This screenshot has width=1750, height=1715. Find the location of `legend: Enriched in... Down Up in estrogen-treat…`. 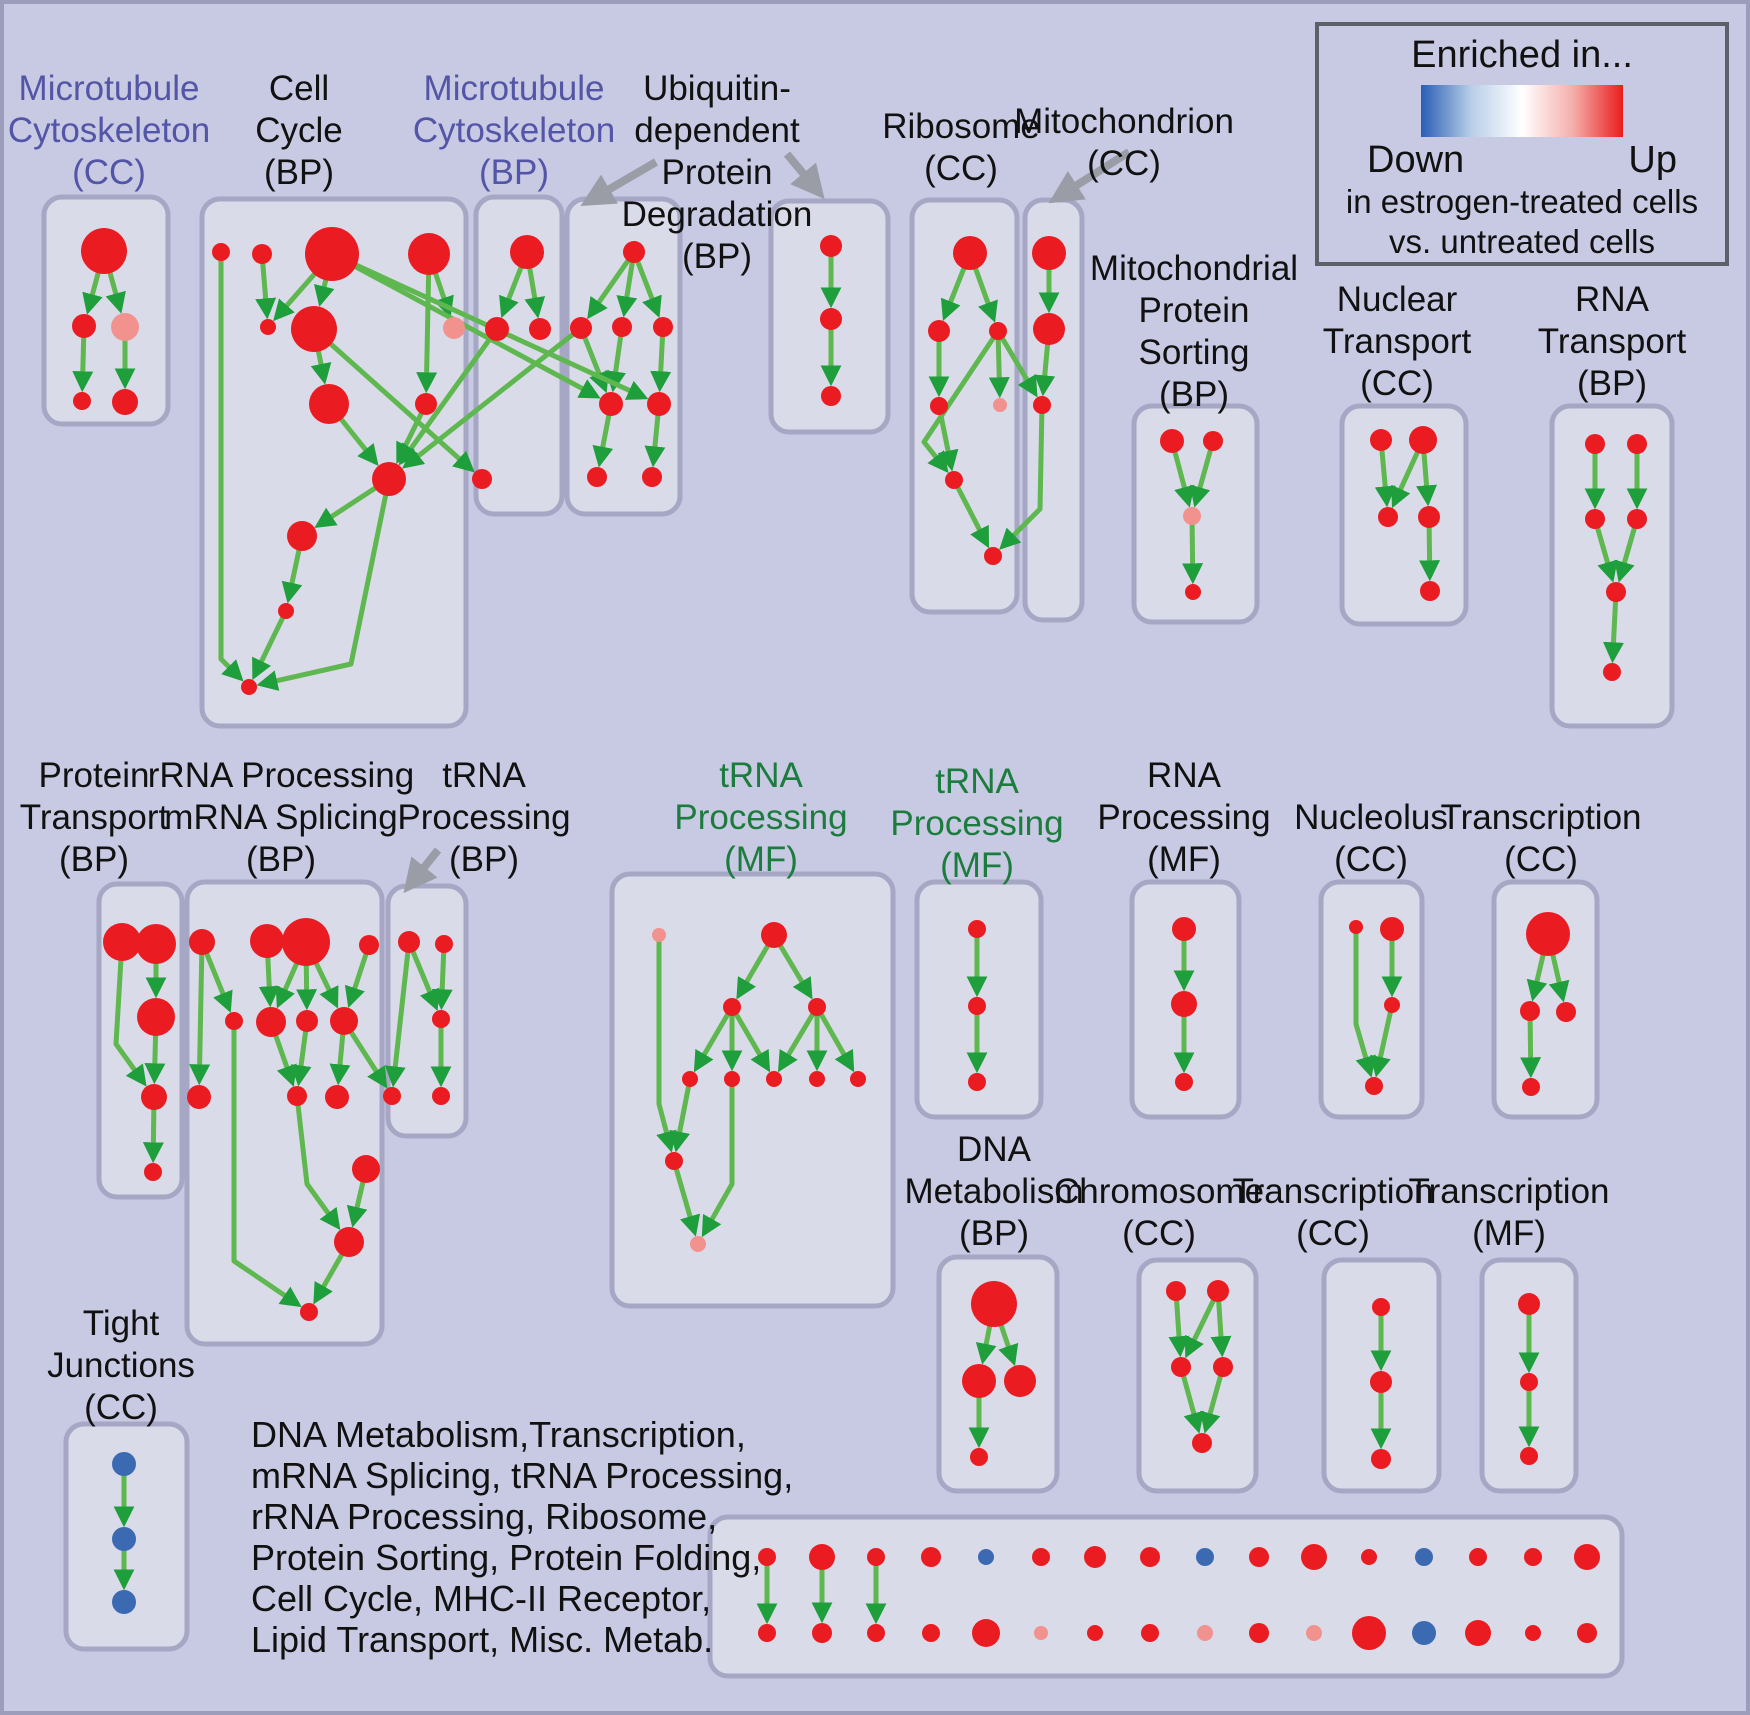

legend: Enriched in... Down Up in estrogen-treat… is located at coordinates (1522, 144).